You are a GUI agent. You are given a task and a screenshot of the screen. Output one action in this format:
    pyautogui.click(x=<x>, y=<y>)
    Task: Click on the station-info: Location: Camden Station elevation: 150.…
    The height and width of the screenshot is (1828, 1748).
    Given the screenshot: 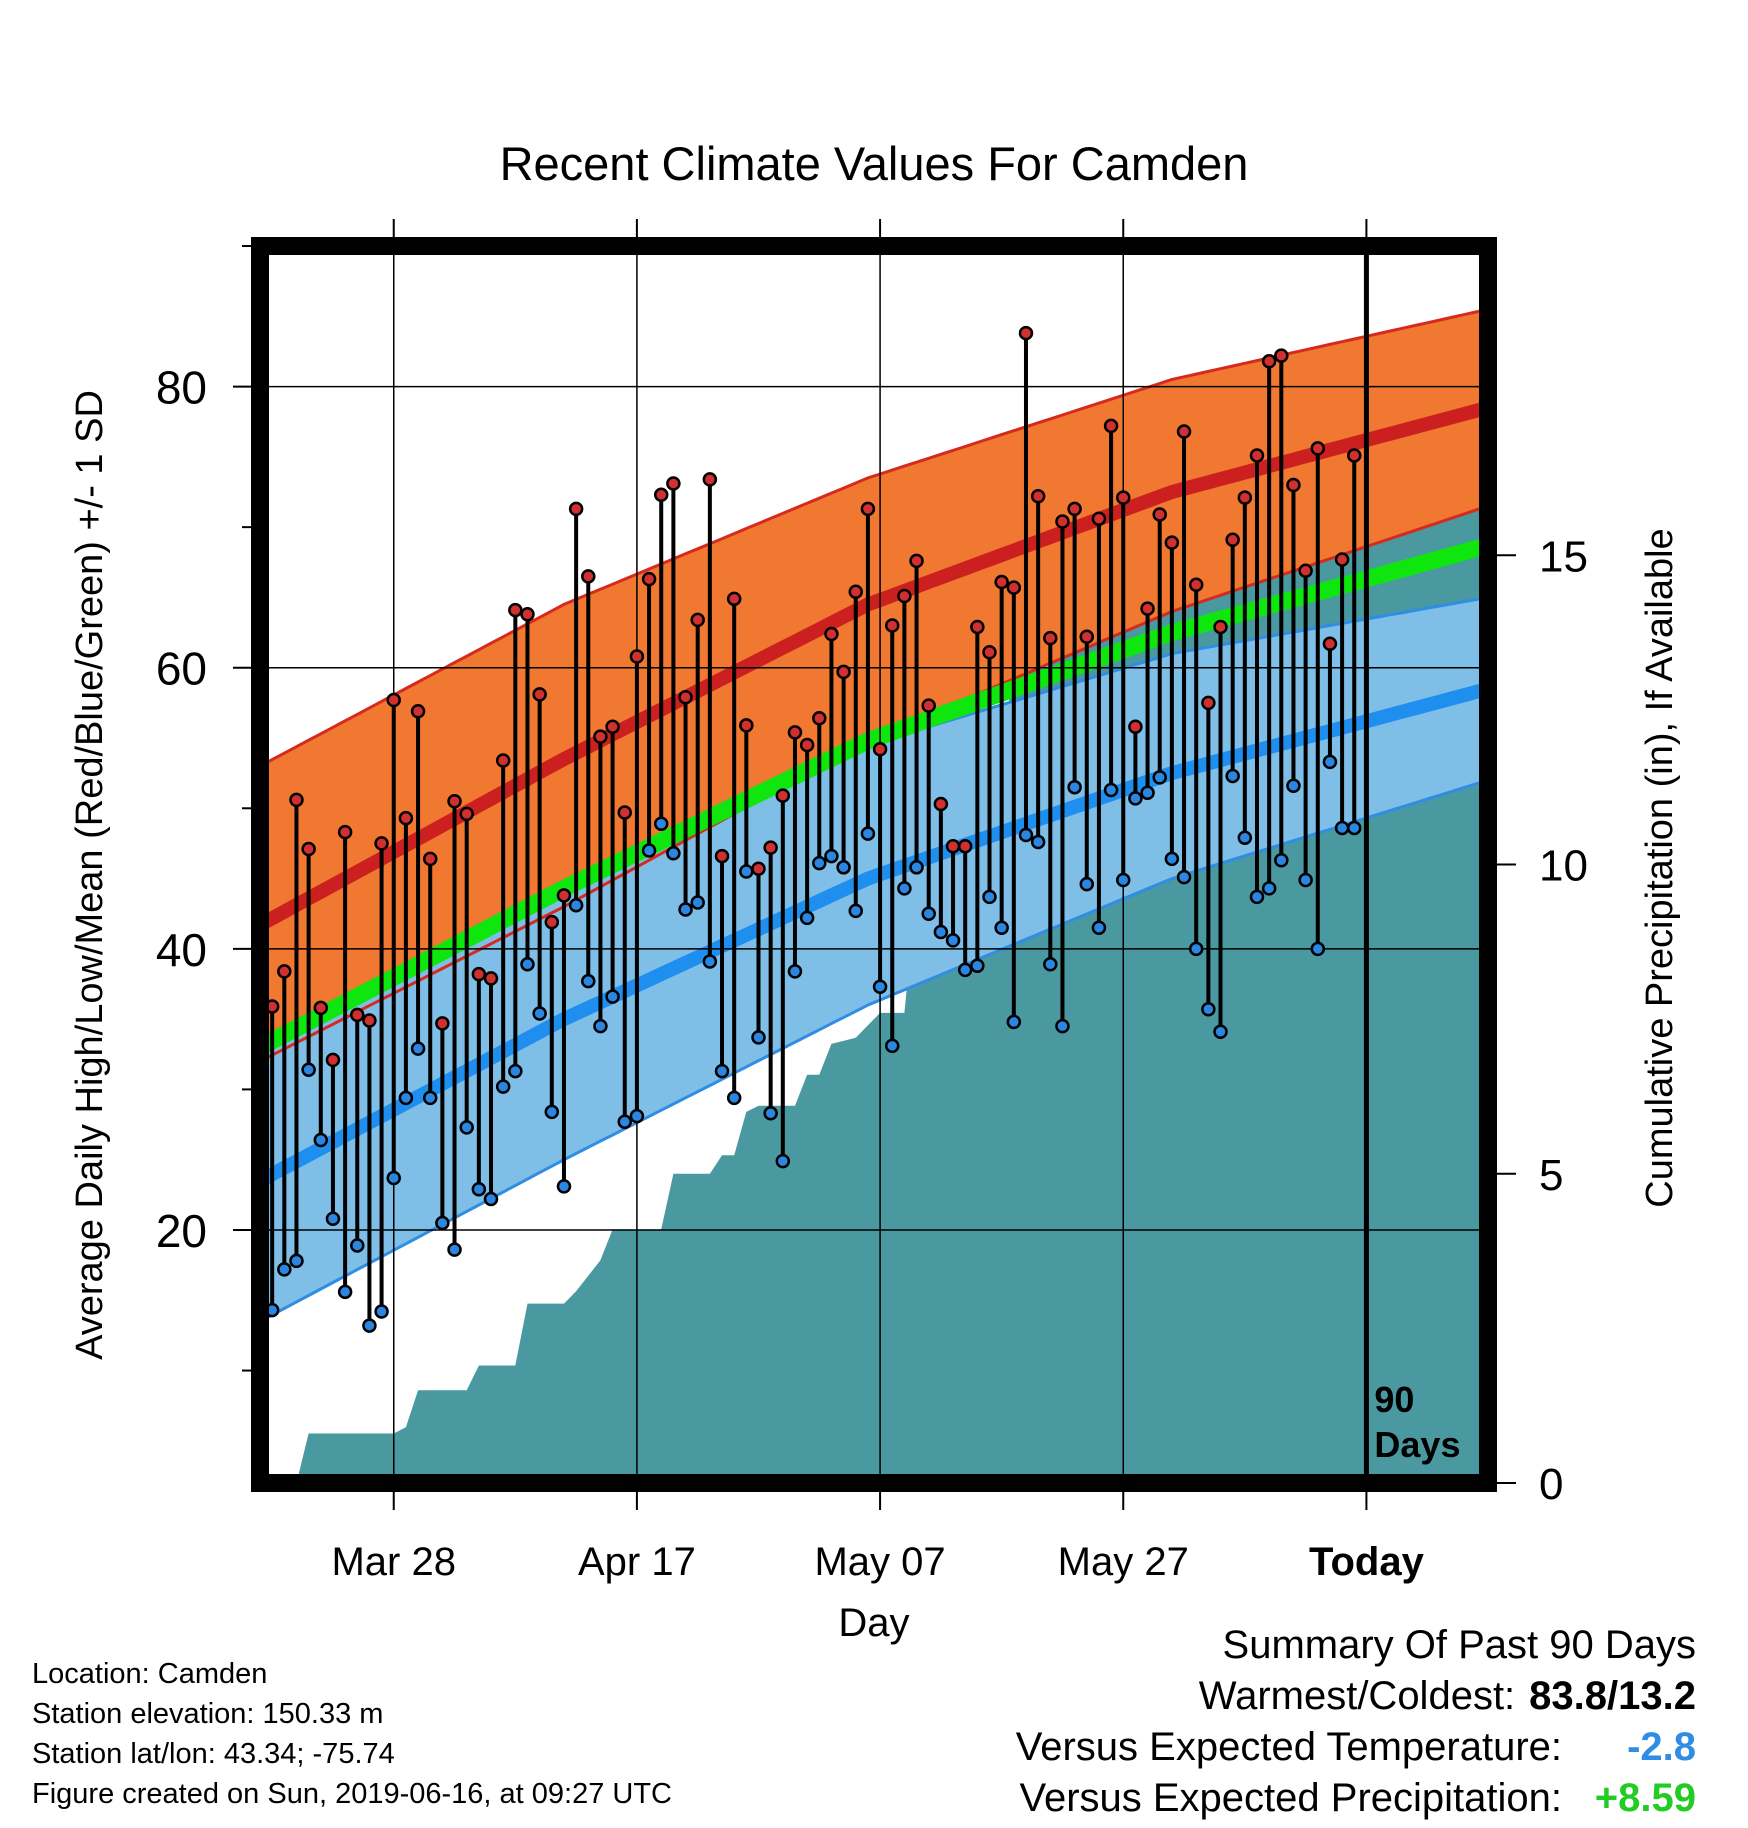 What is the action you would take?
    pyautogui.click(x=352, y=1734)
    